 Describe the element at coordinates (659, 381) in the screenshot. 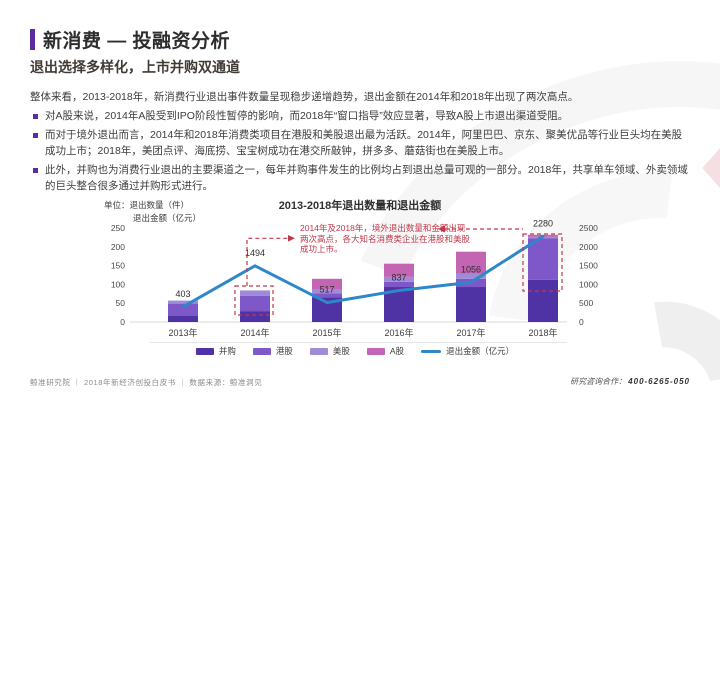

I see `contact-phone: 400-6265-050` at that location.